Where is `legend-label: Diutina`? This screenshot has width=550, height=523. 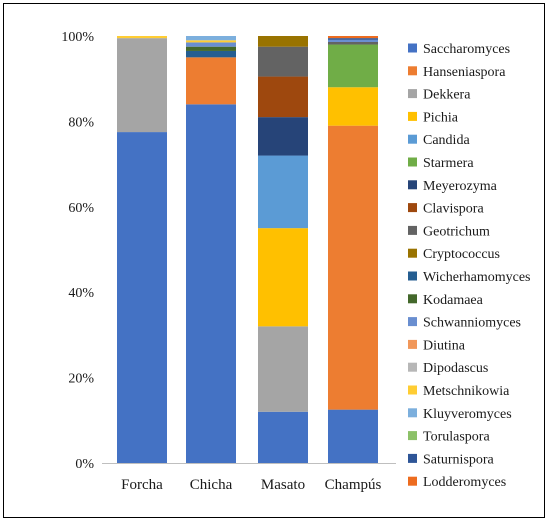
legend-label: Diutina is located at coordinates (444, 345).